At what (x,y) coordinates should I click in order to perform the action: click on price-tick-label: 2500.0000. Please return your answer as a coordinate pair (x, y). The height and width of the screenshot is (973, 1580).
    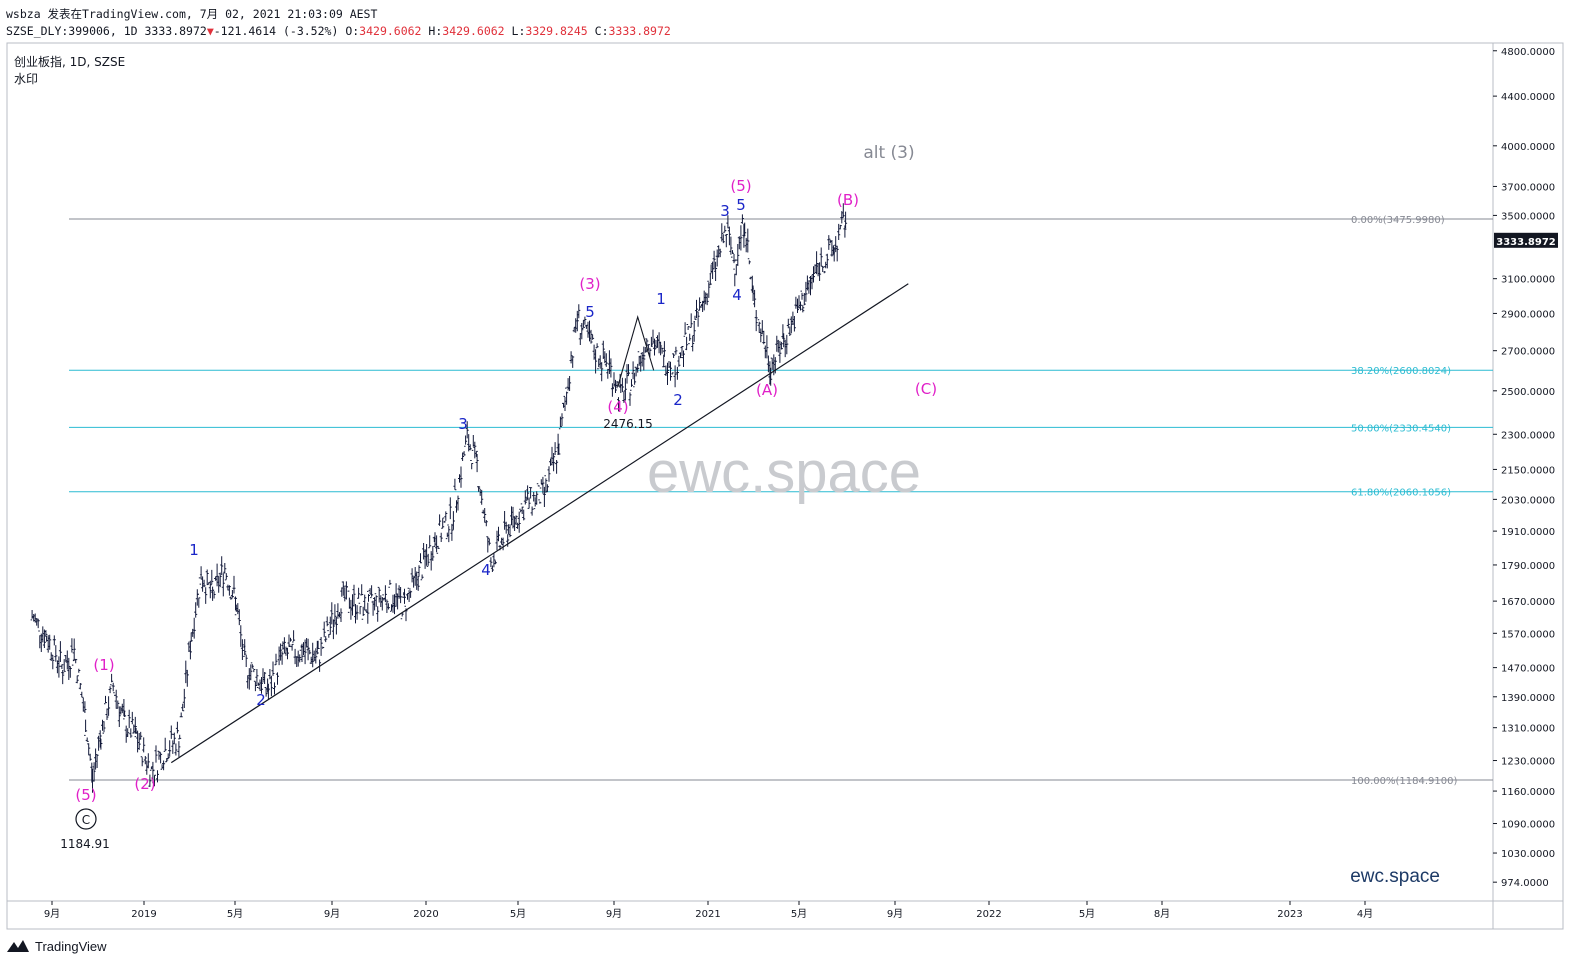
    Looking at the image, I should click on (1528, 392).